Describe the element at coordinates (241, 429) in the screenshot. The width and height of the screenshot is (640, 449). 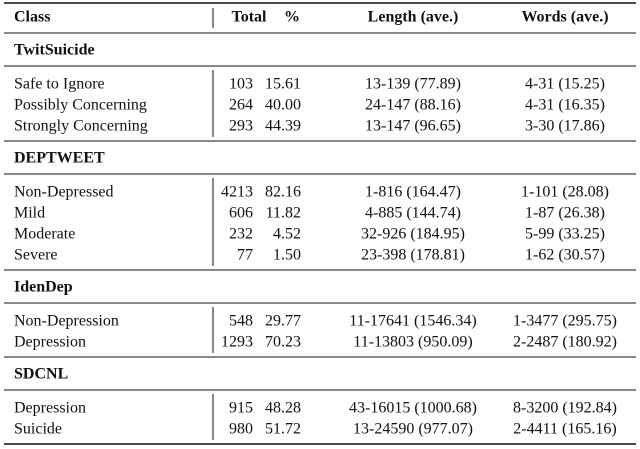
I see `cell: 980` at that location.